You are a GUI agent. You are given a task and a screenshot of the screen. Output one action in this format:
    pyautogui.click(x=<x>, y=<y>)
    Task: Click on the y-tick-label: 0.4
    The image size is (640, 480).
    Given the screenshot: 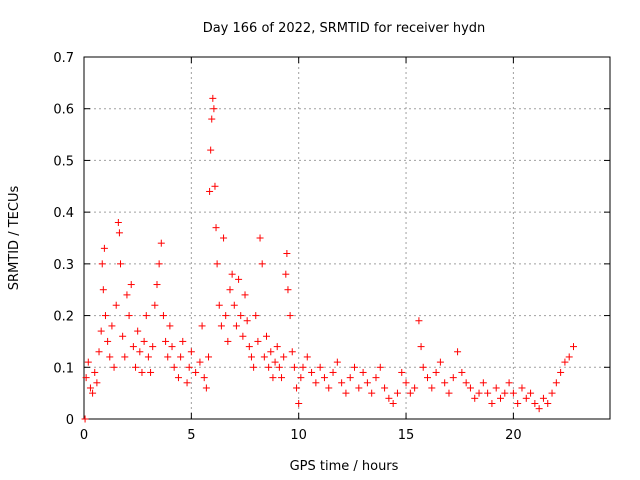 What is the action you would take?
    pyautogui.click(x=63, y=213)
    